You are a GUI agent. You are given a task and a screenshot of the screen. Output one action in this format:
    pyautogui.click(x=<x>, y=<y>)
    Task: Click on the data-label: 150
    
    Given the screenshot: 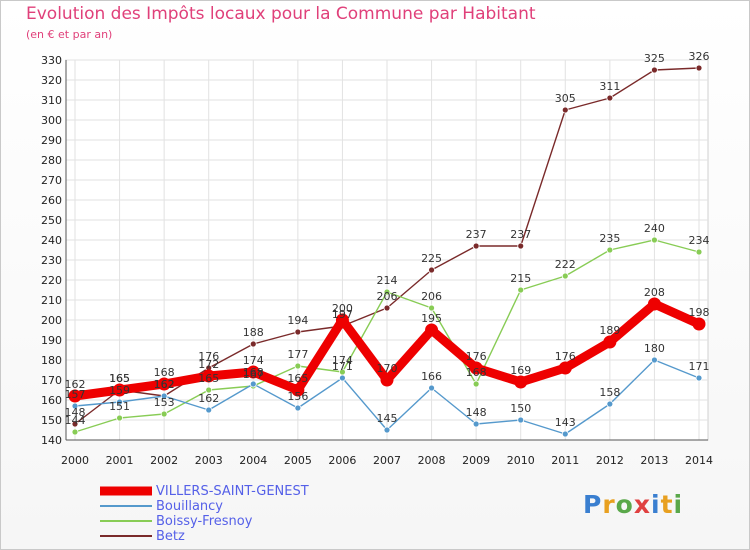 What is the action you would take?
    pyautogui.click(x=520, y=408)
    